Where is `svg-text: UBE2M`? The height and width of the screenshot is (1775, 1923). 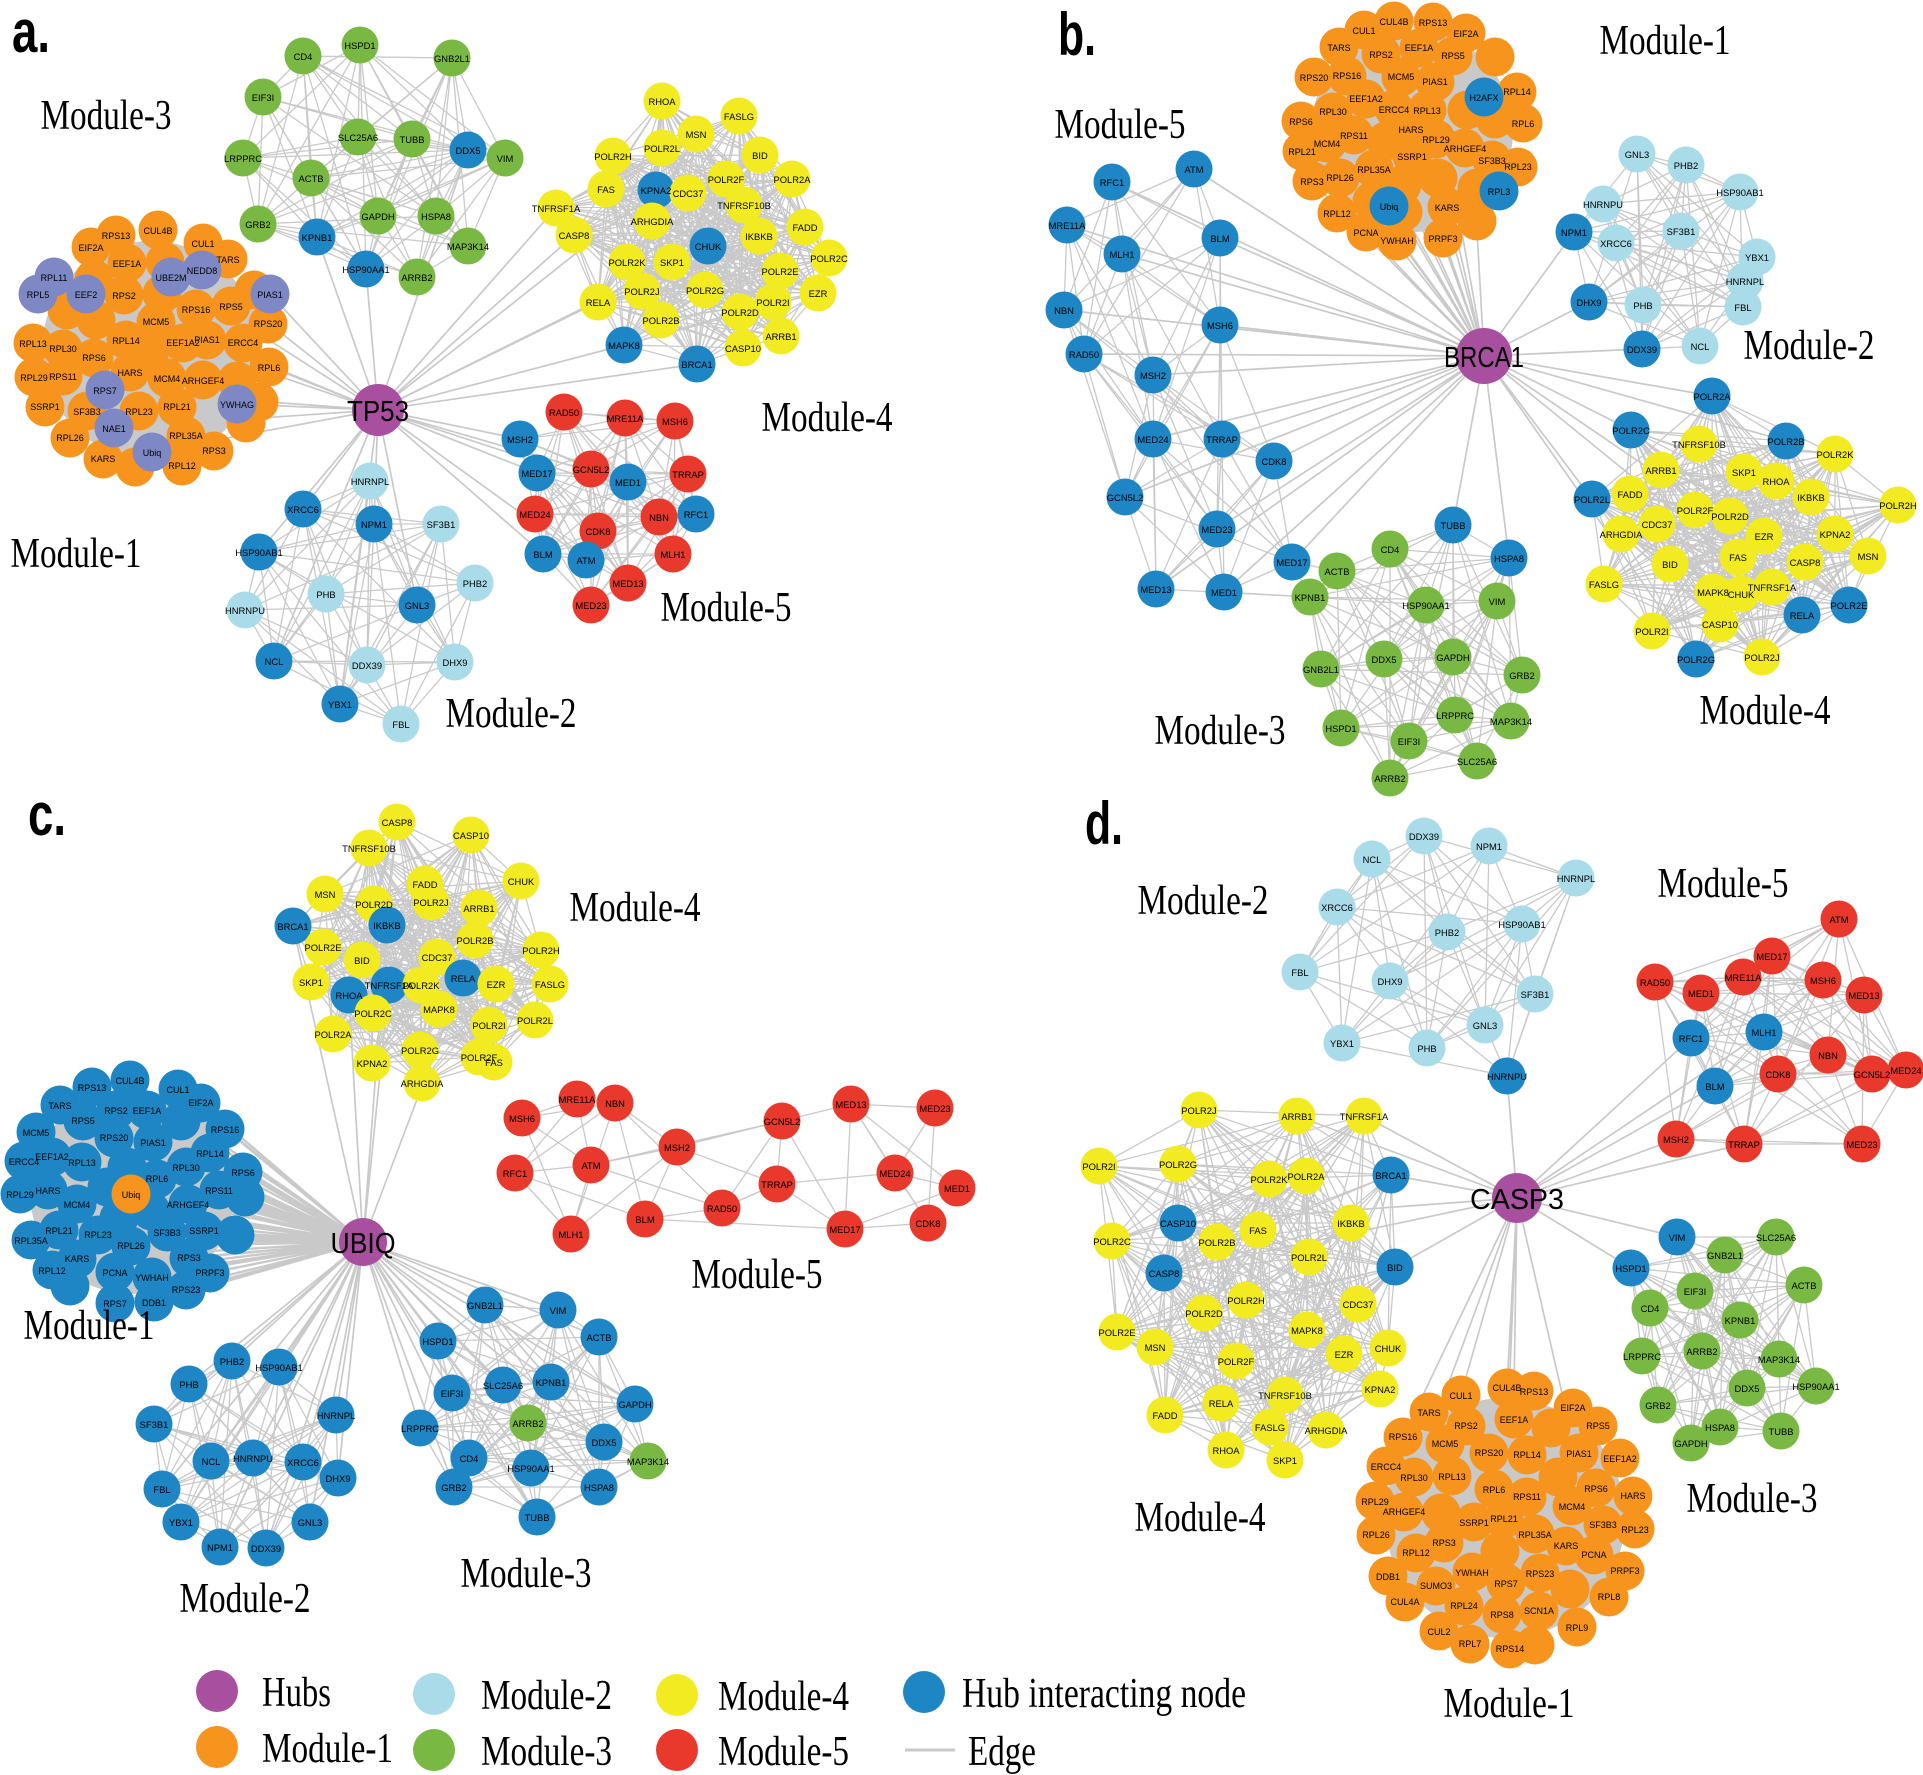 svg-text: UBE2M is located at coordinates (170, 278).